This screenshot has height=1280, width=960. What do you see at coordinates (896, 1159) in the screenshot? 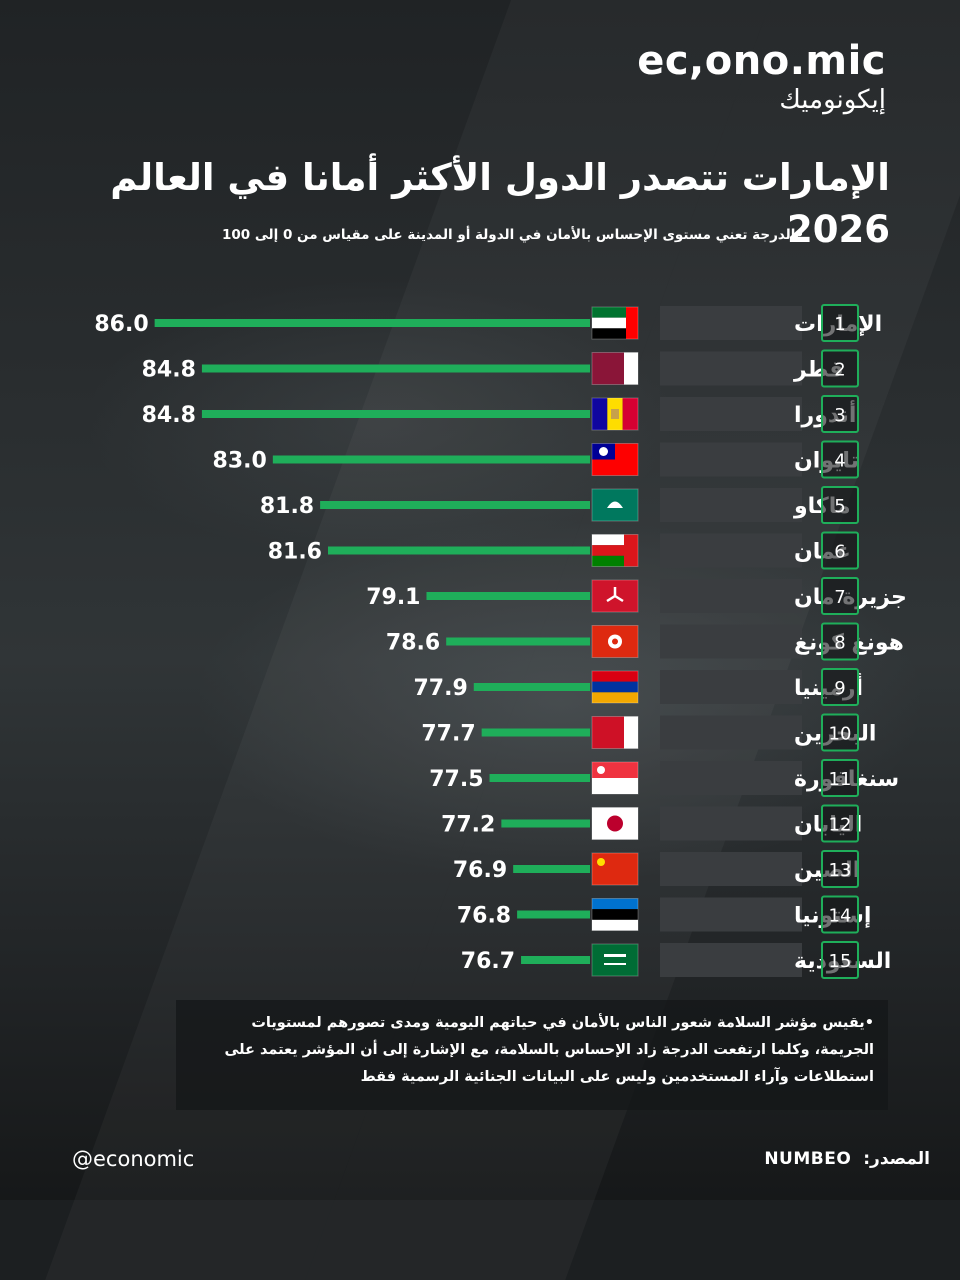
I see `source-label: المصدر:` at bounding box center [896, 1159].